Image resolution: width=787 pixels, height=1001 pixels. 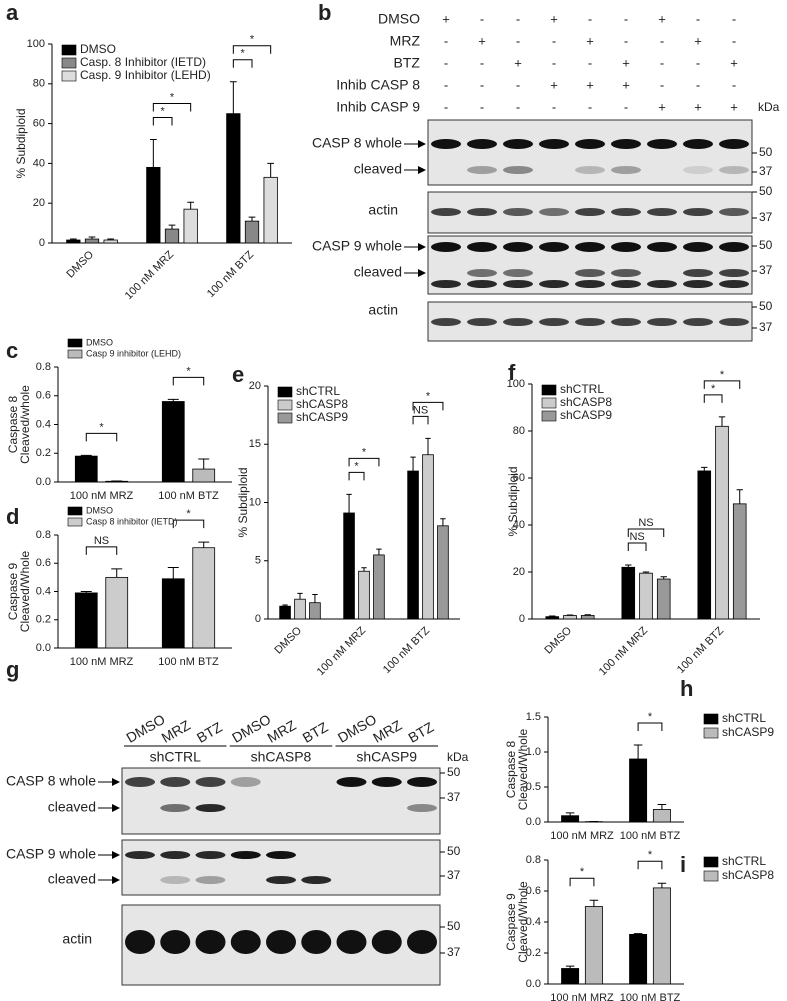 I want to click on blot-label: cleaved, so click(x=378, y=272).